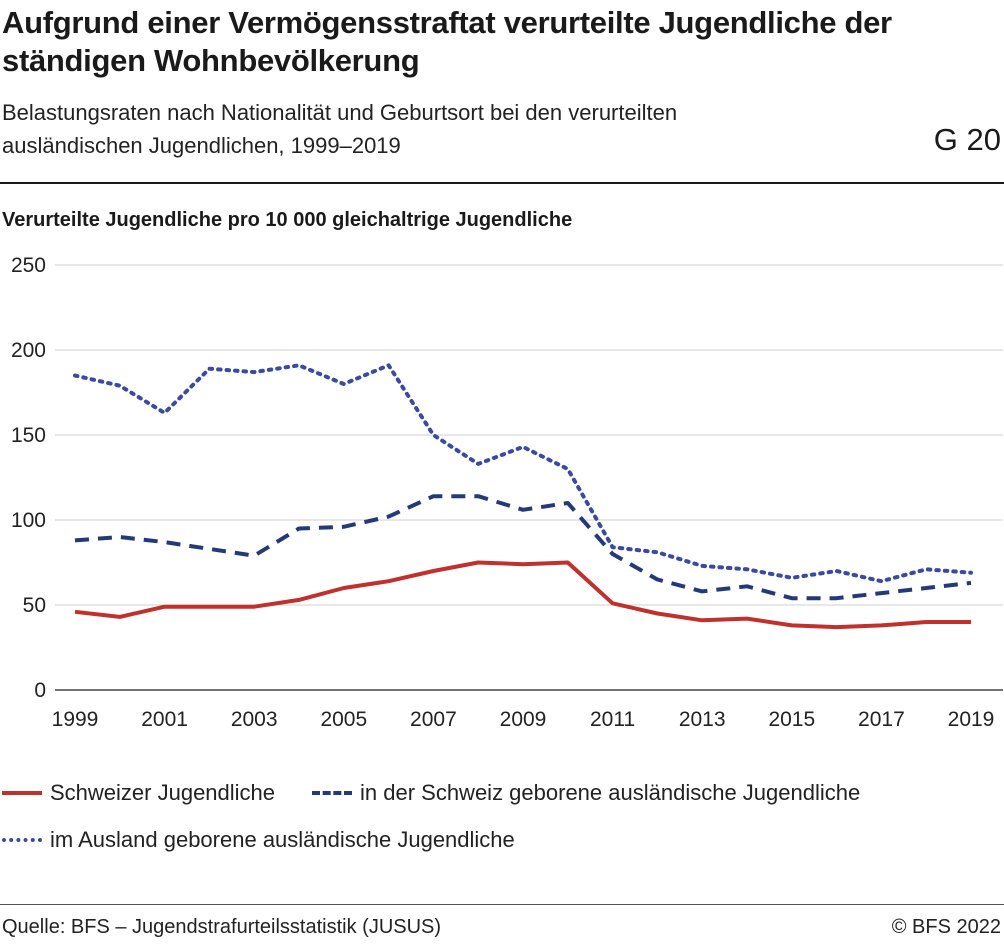 Image resolution: width=1004 pixels, height=944 pixels. I want to click on x-tick-label: 2015, so click(791, 719).